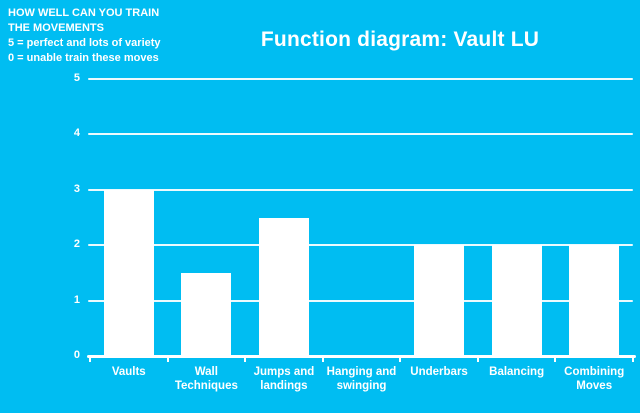 Image resolution: width=640 pixels, height=413 pixels. What do you see at coordinates (76, 299) in the screenshot?
I see `y-axis-tick-label: 1` at bounding box center [76, 299].